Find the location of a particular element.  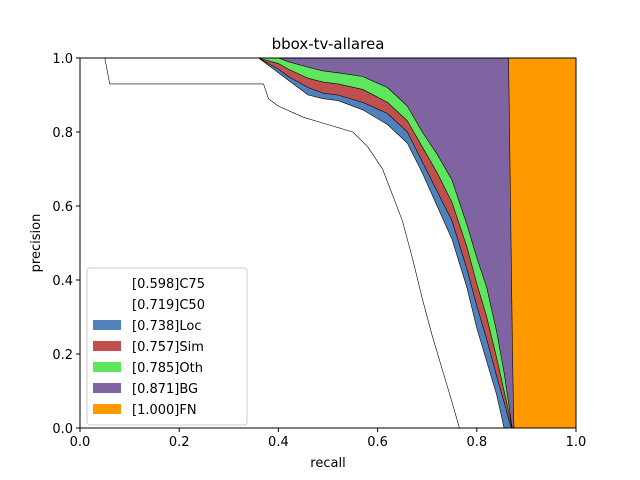

legend-label: [0.738]Loc is located at coordinates (166, 326).